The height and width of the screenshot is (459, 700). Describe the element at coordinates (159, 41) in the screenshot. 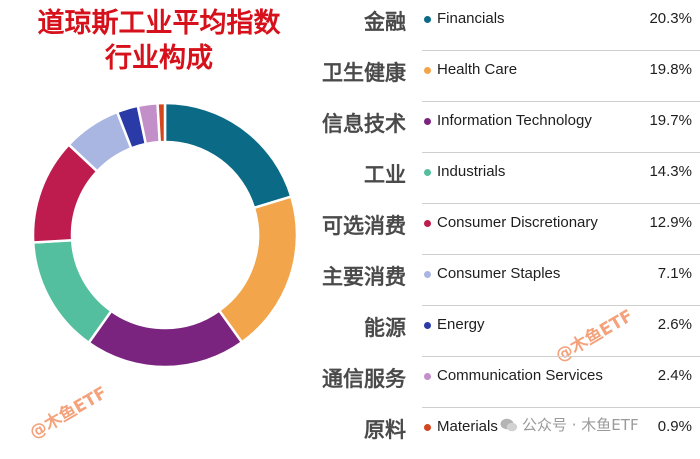

I see `chart-title: 道琼斯工业平均指数 行业构成` at that location.